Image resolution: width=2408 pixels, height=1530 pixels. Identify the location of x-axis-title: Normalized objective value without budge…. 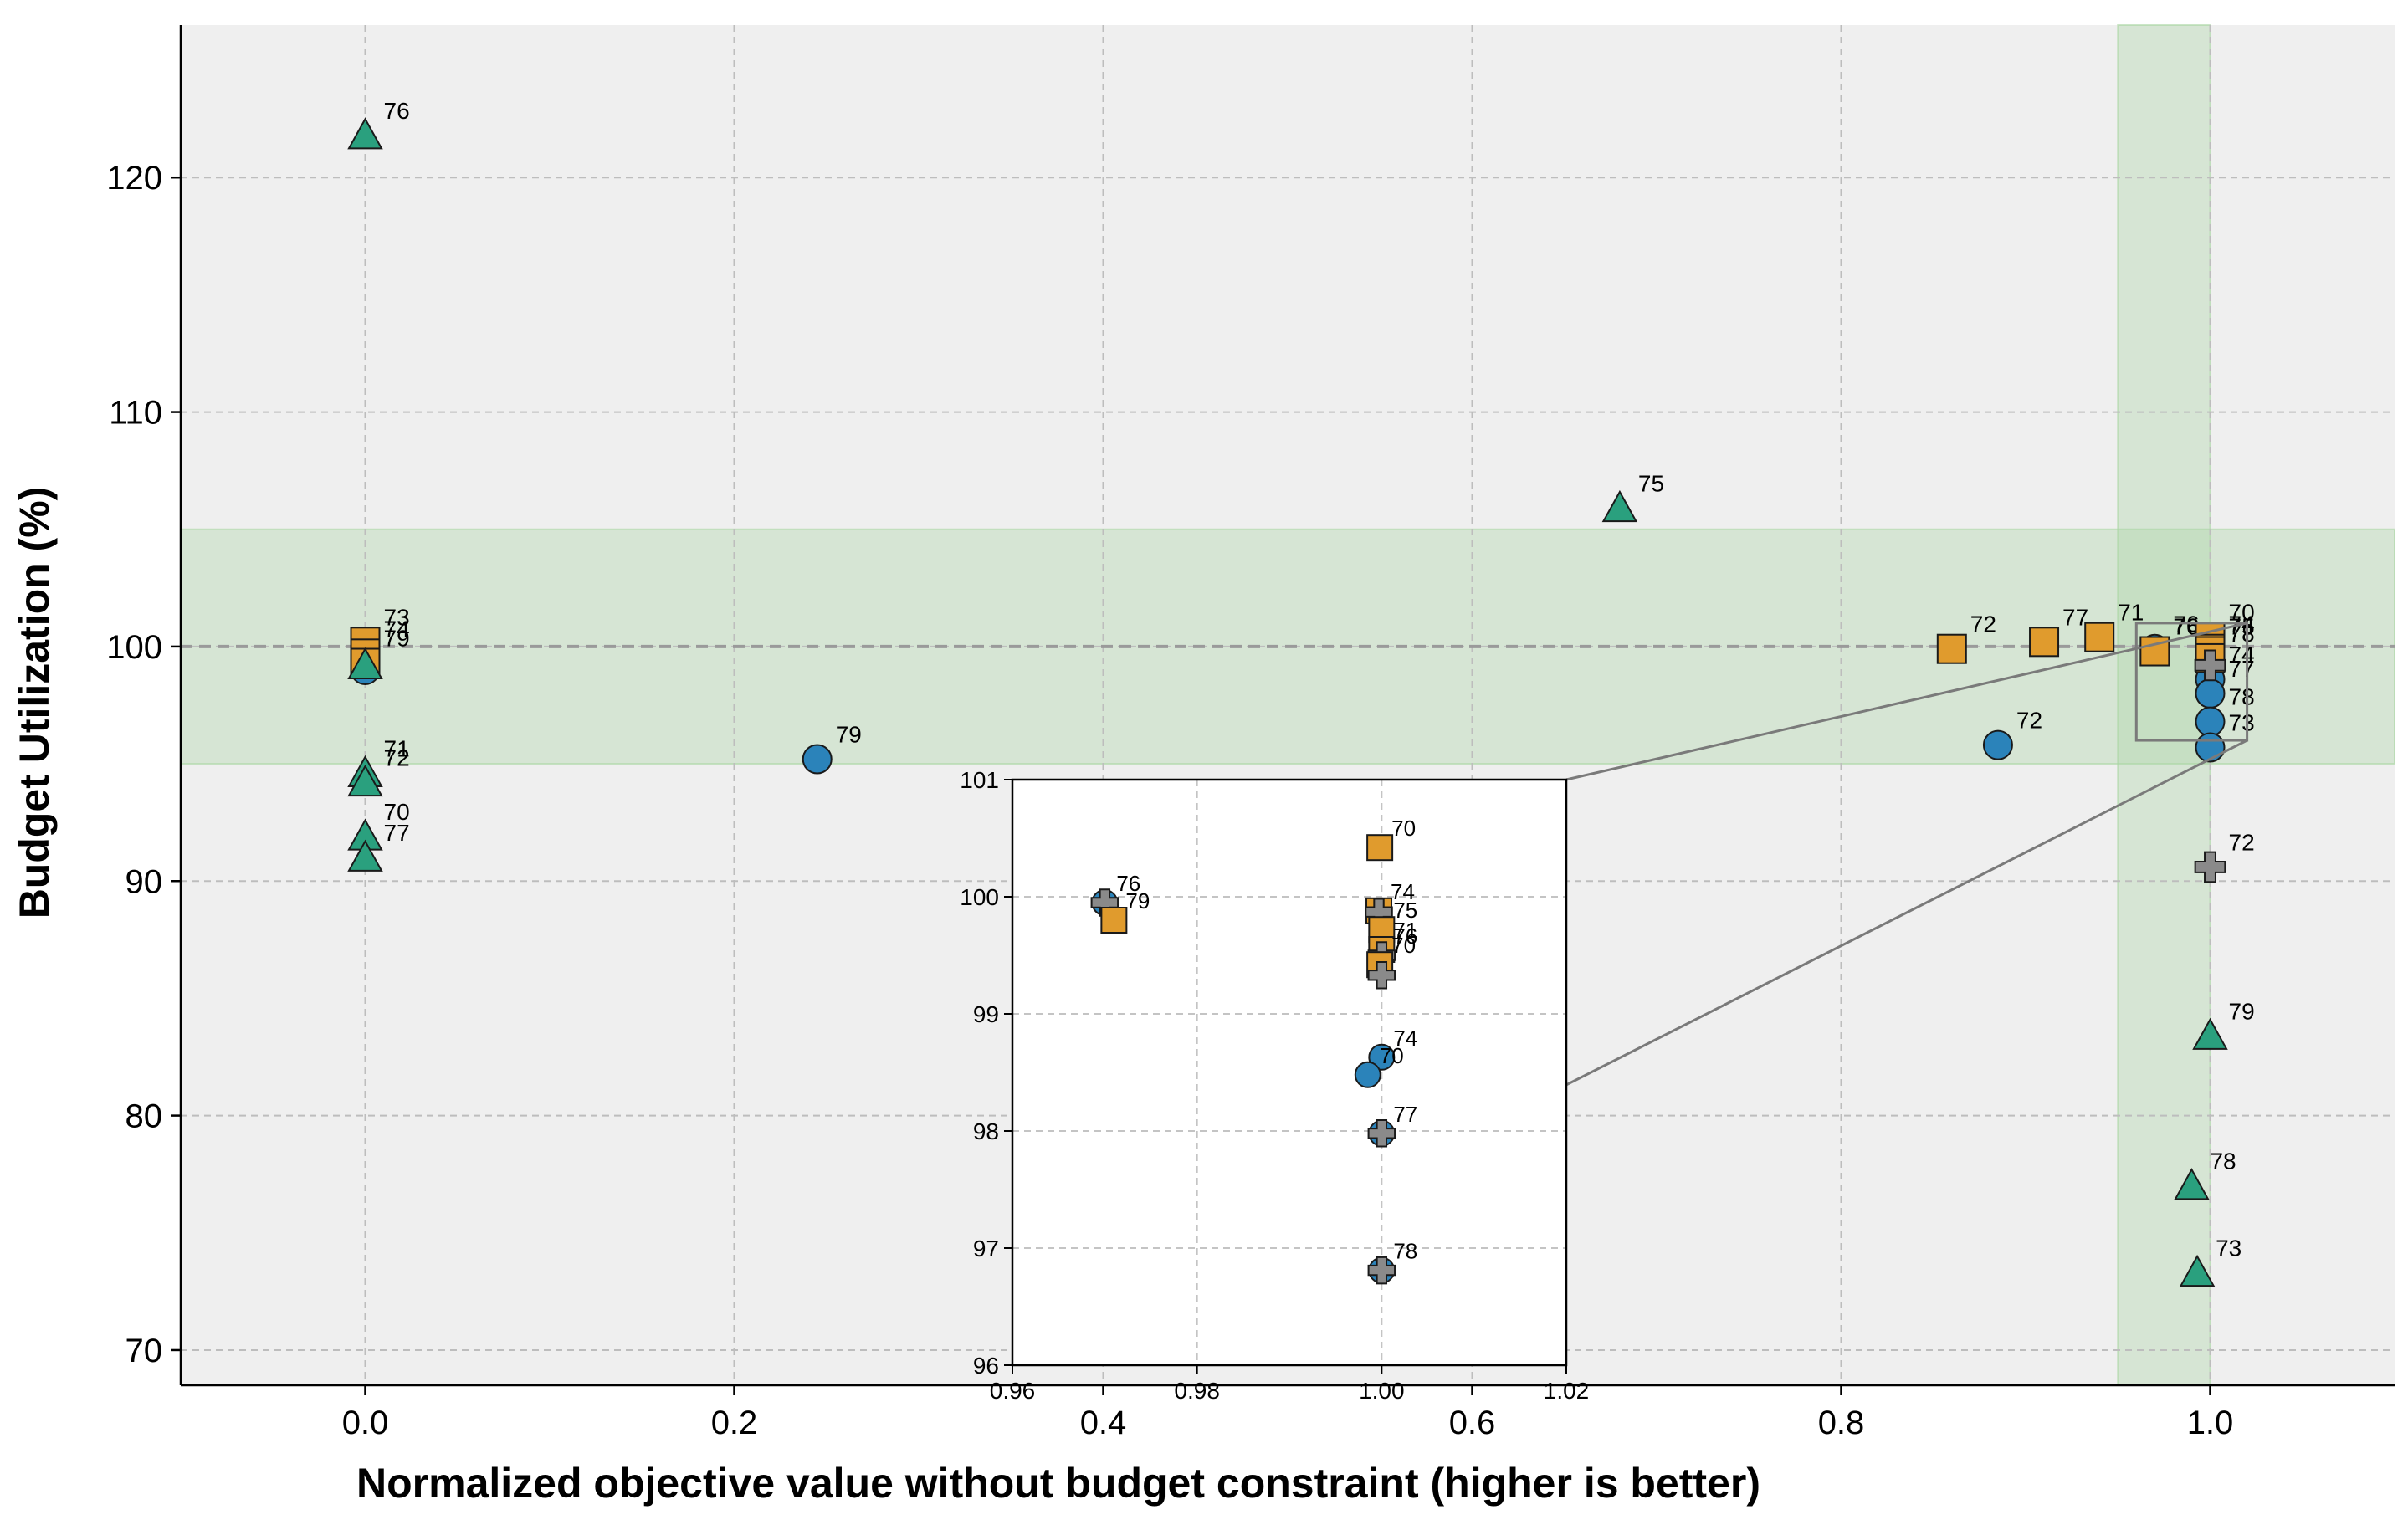
(1058, 1483).